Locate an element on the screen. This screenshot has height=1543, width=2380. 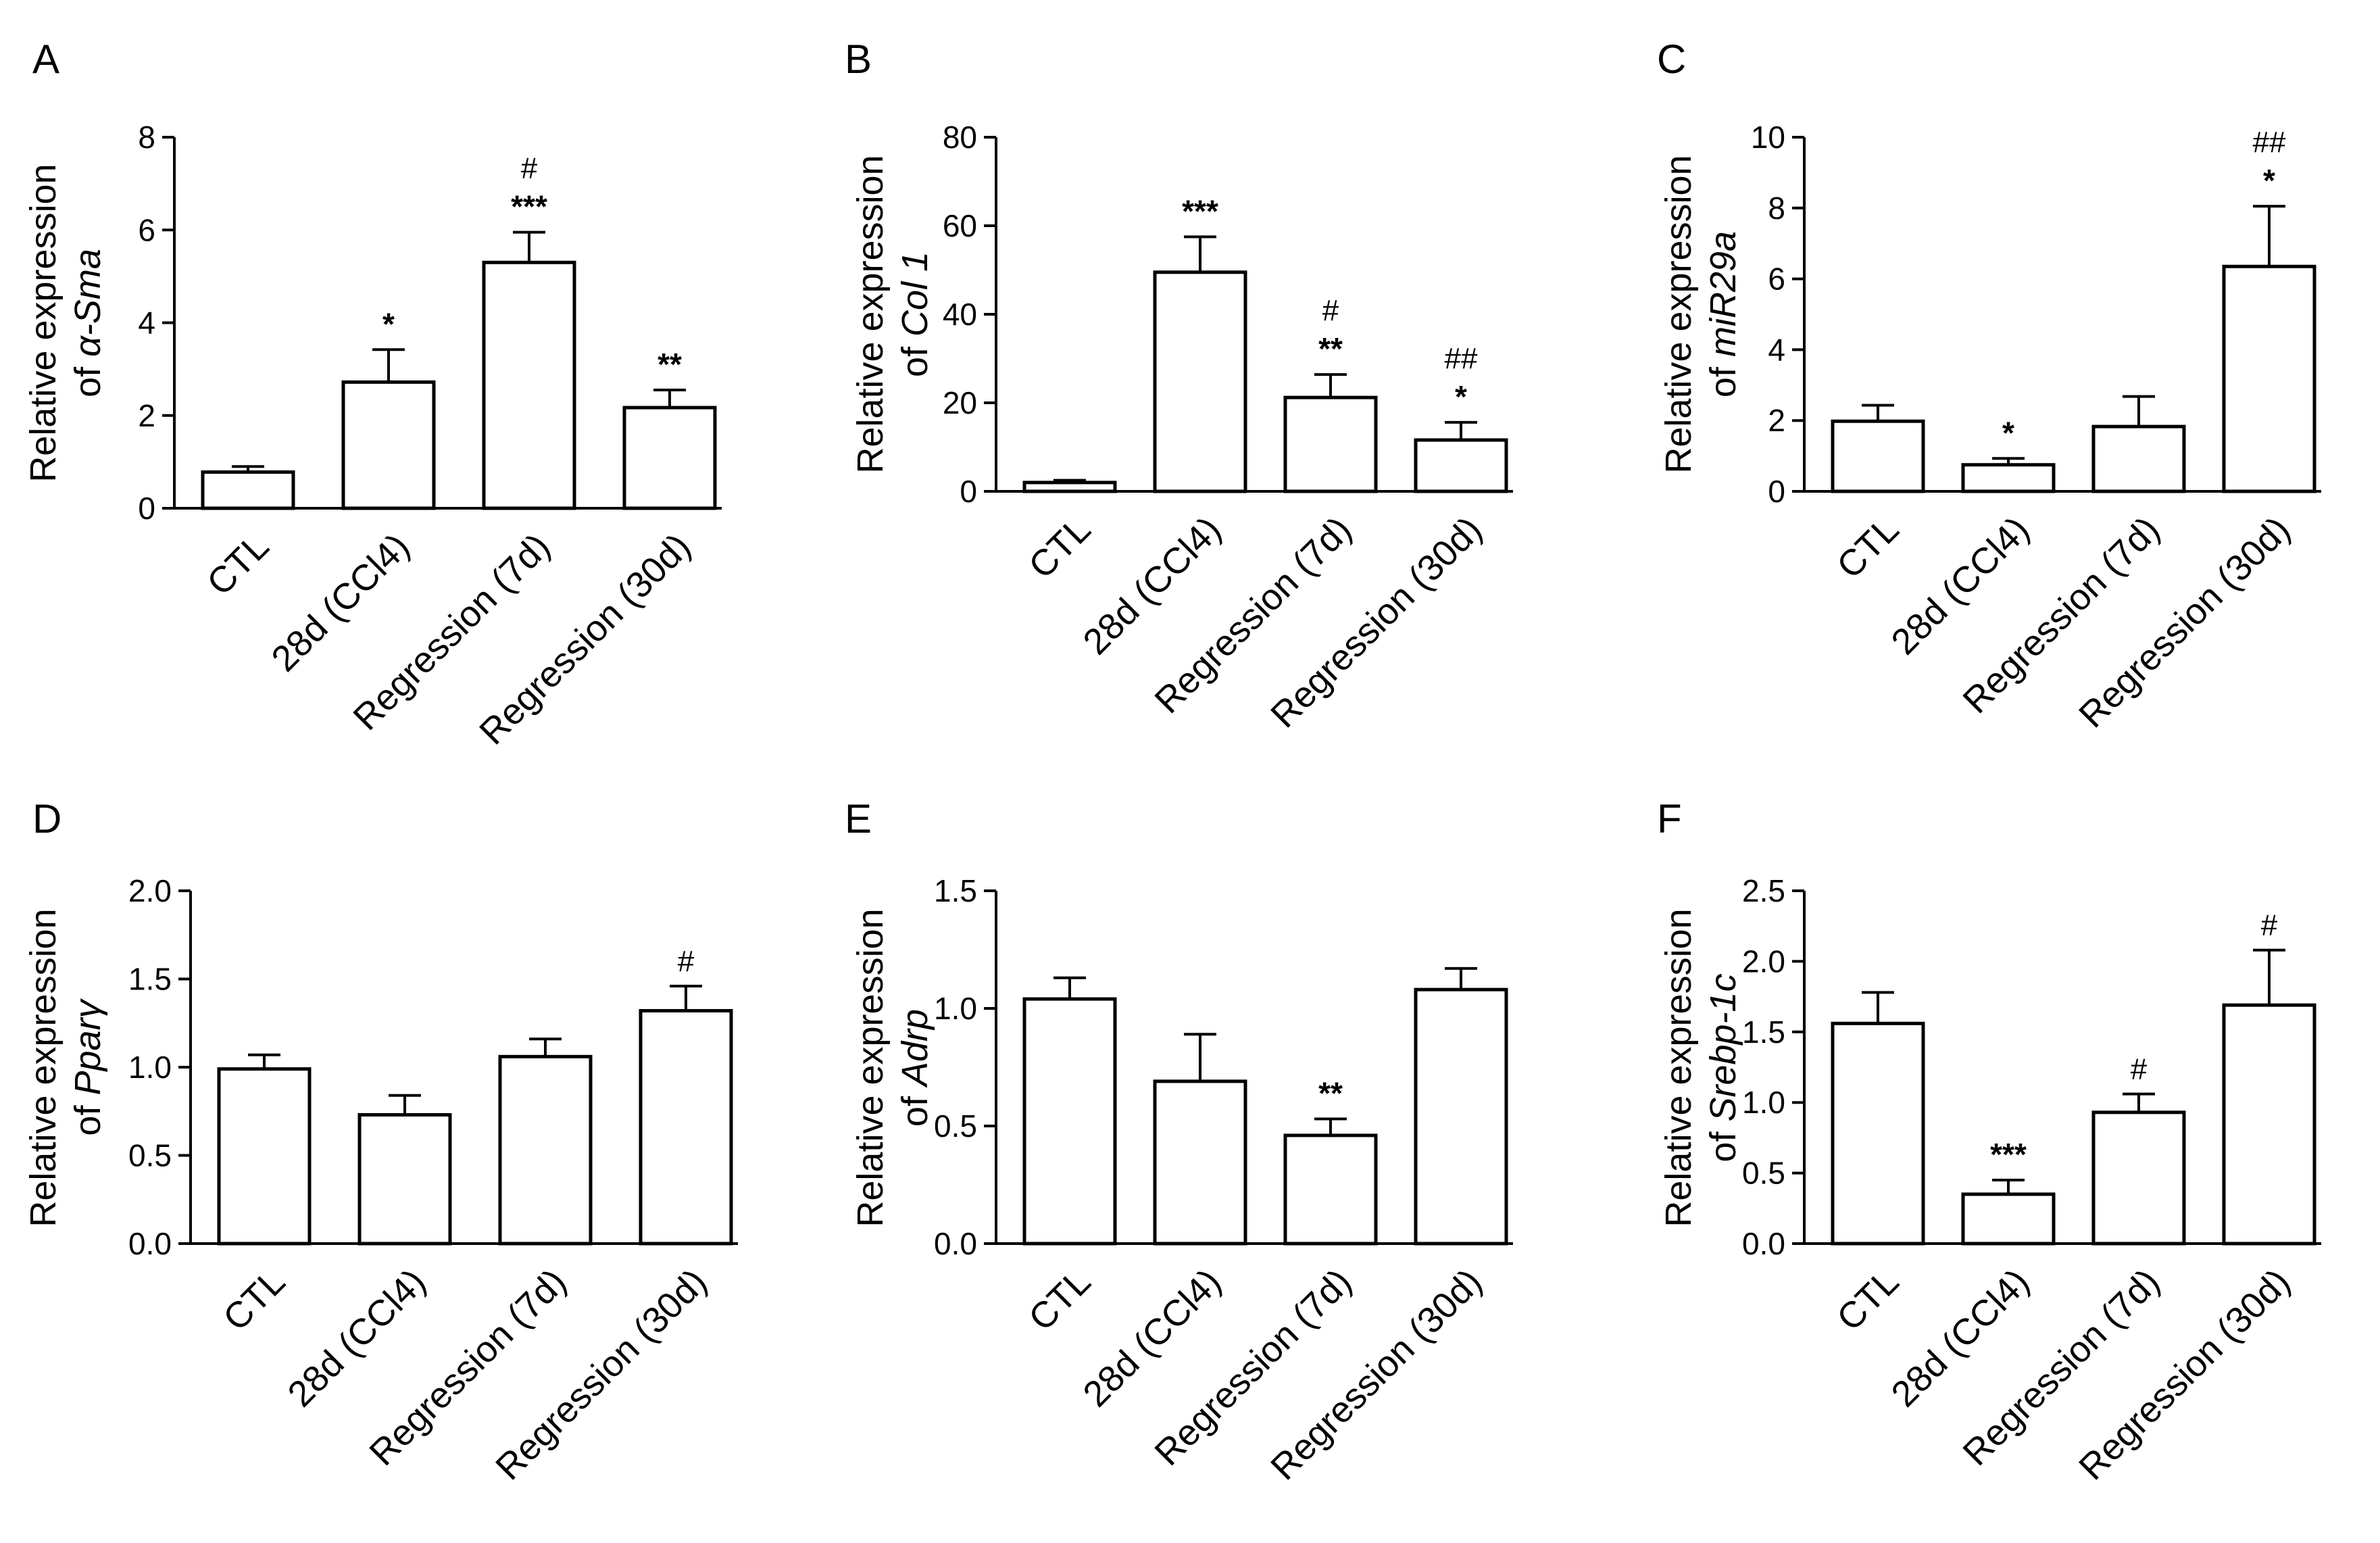
y-axis-label-gene: Srebp-1c is located at coordinates (1723, 1047).